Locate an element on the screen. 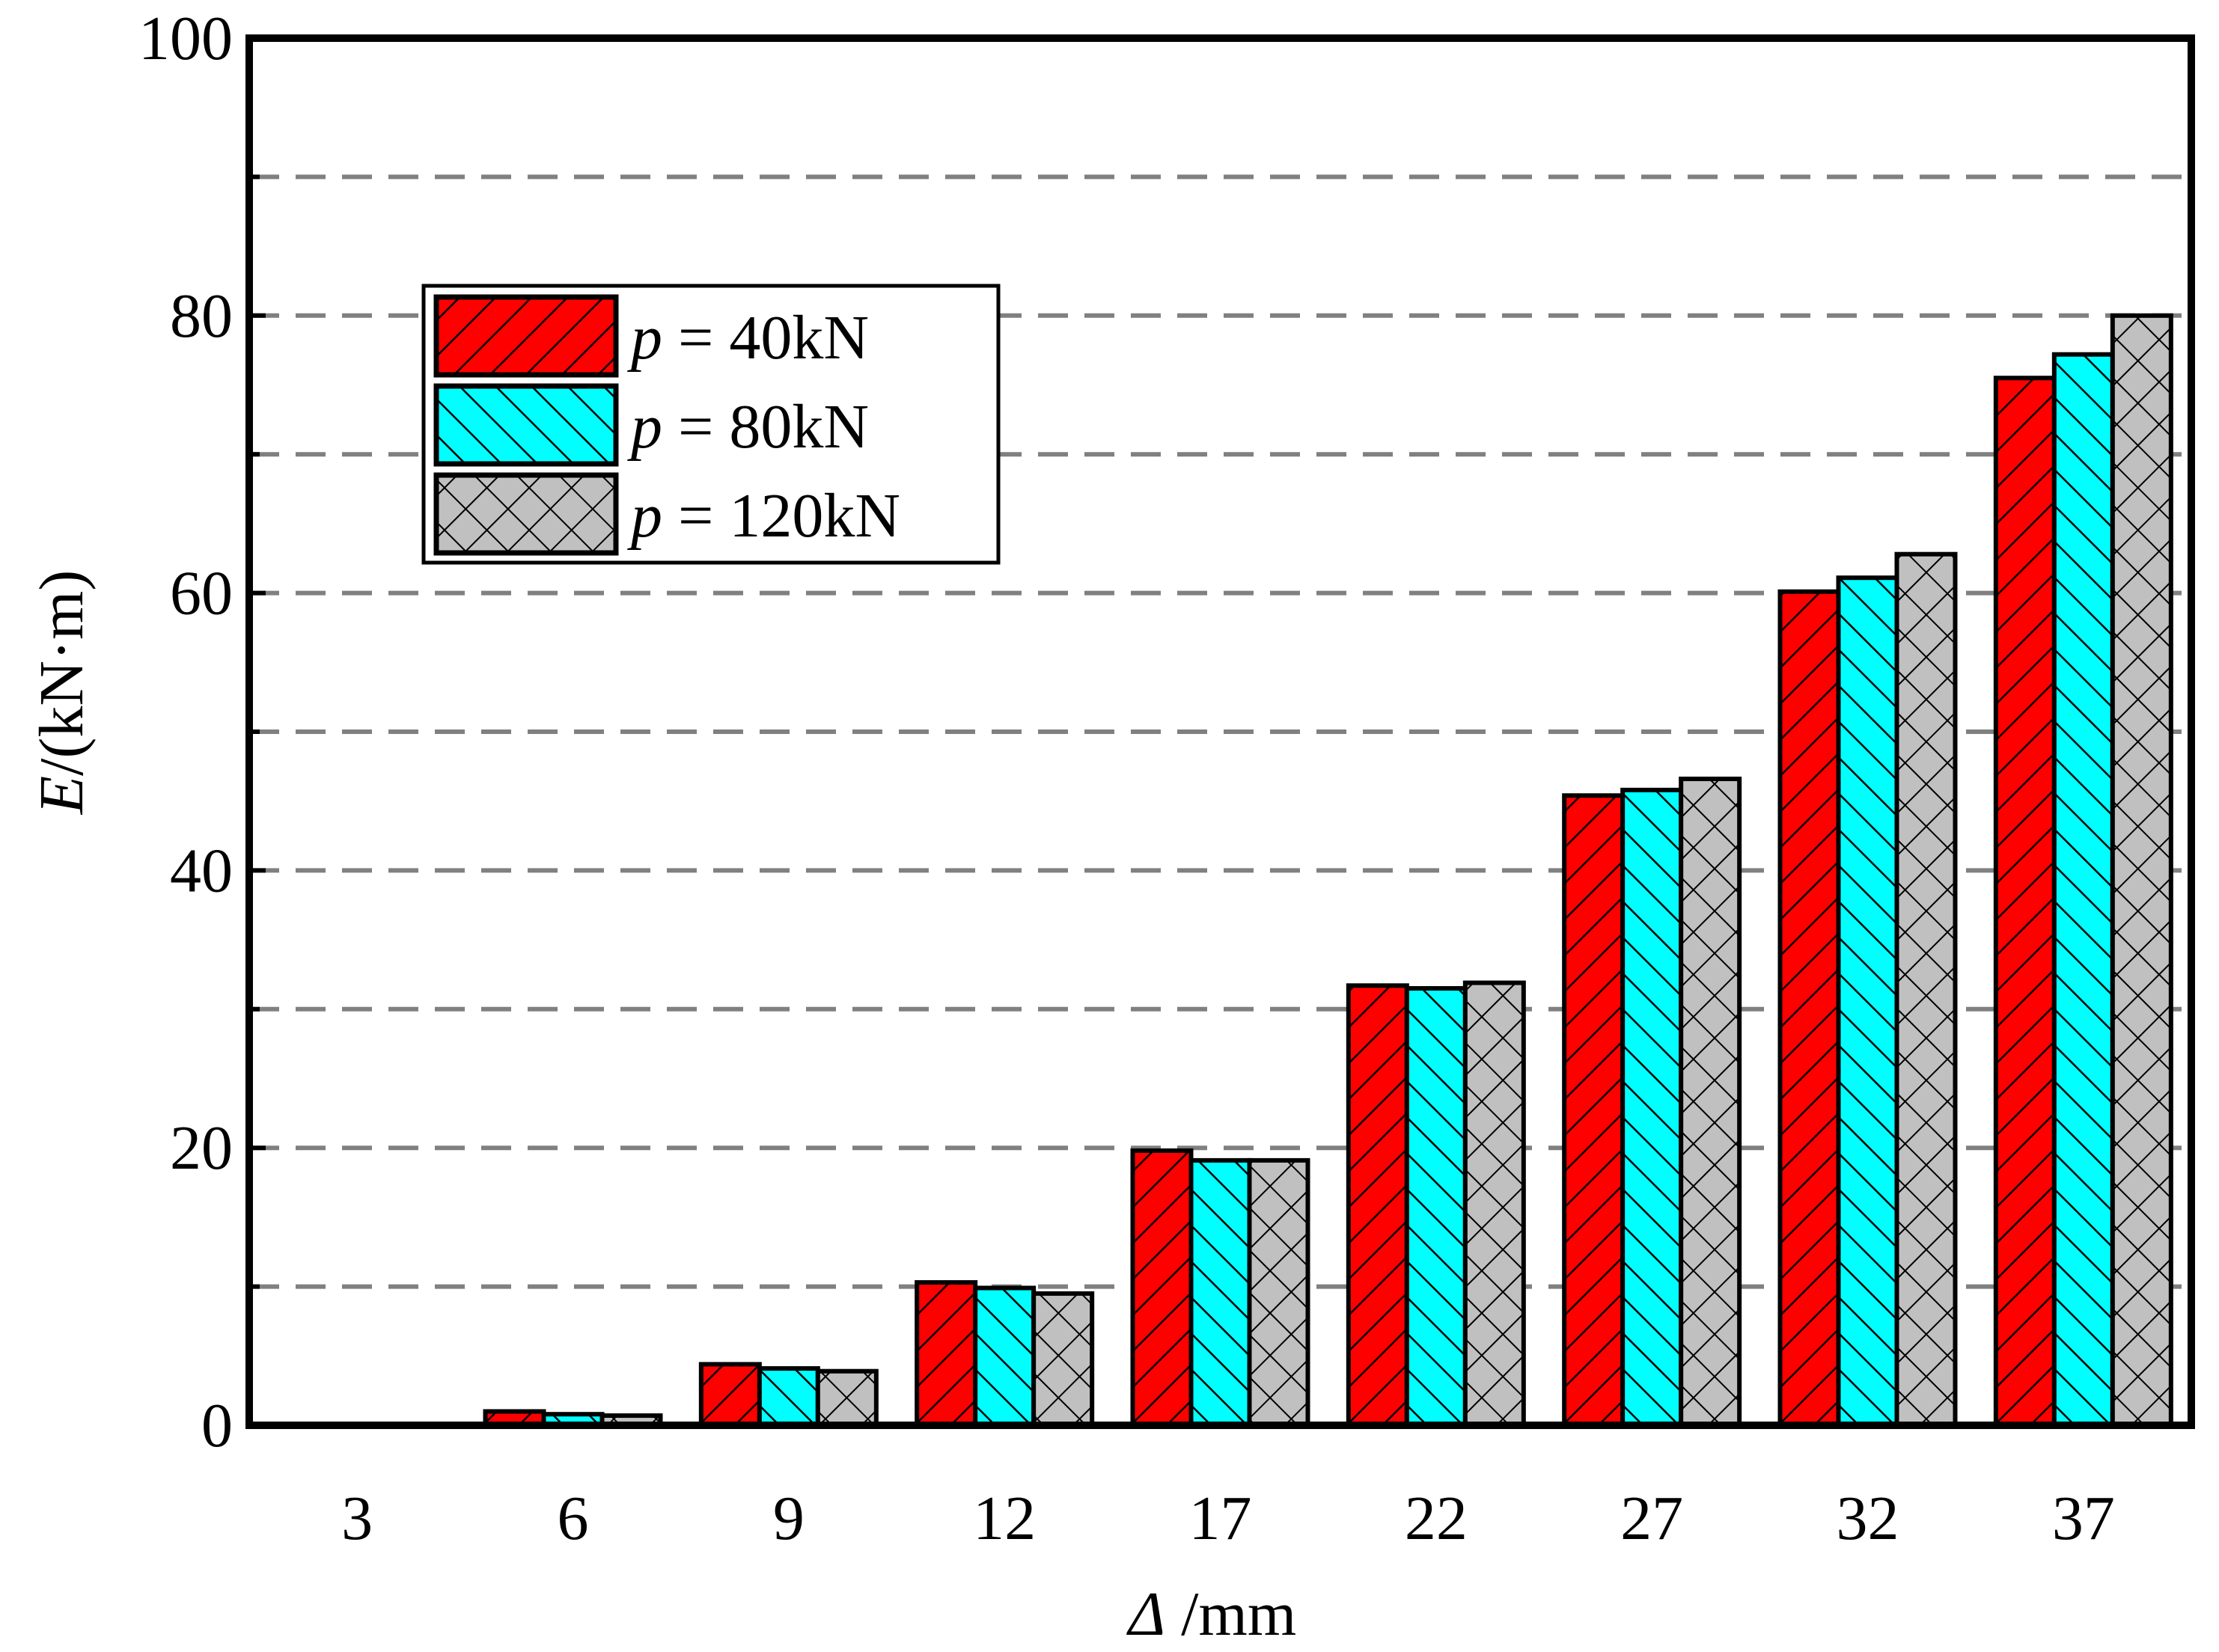 This screenshot has width=2219, height=1652. x-axis-title: Δ /mm is located at coordinates (1211, 1614).